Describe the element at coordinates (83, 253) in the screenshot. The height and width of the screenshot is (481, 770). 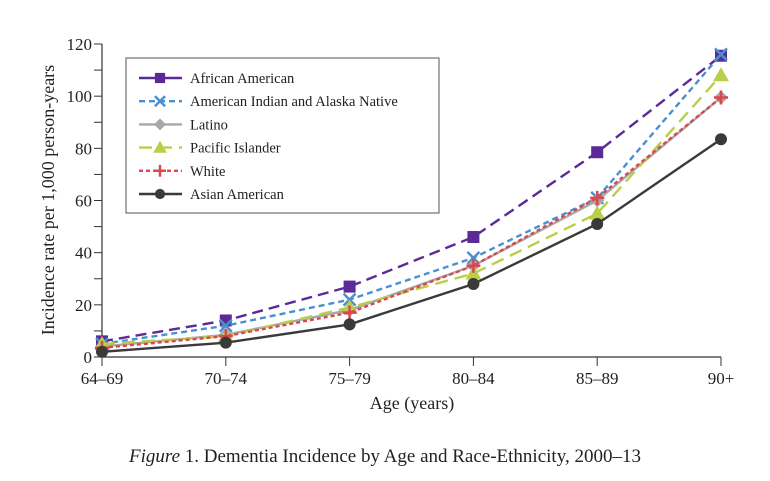
I see `y-tick-label: 40` at that location.